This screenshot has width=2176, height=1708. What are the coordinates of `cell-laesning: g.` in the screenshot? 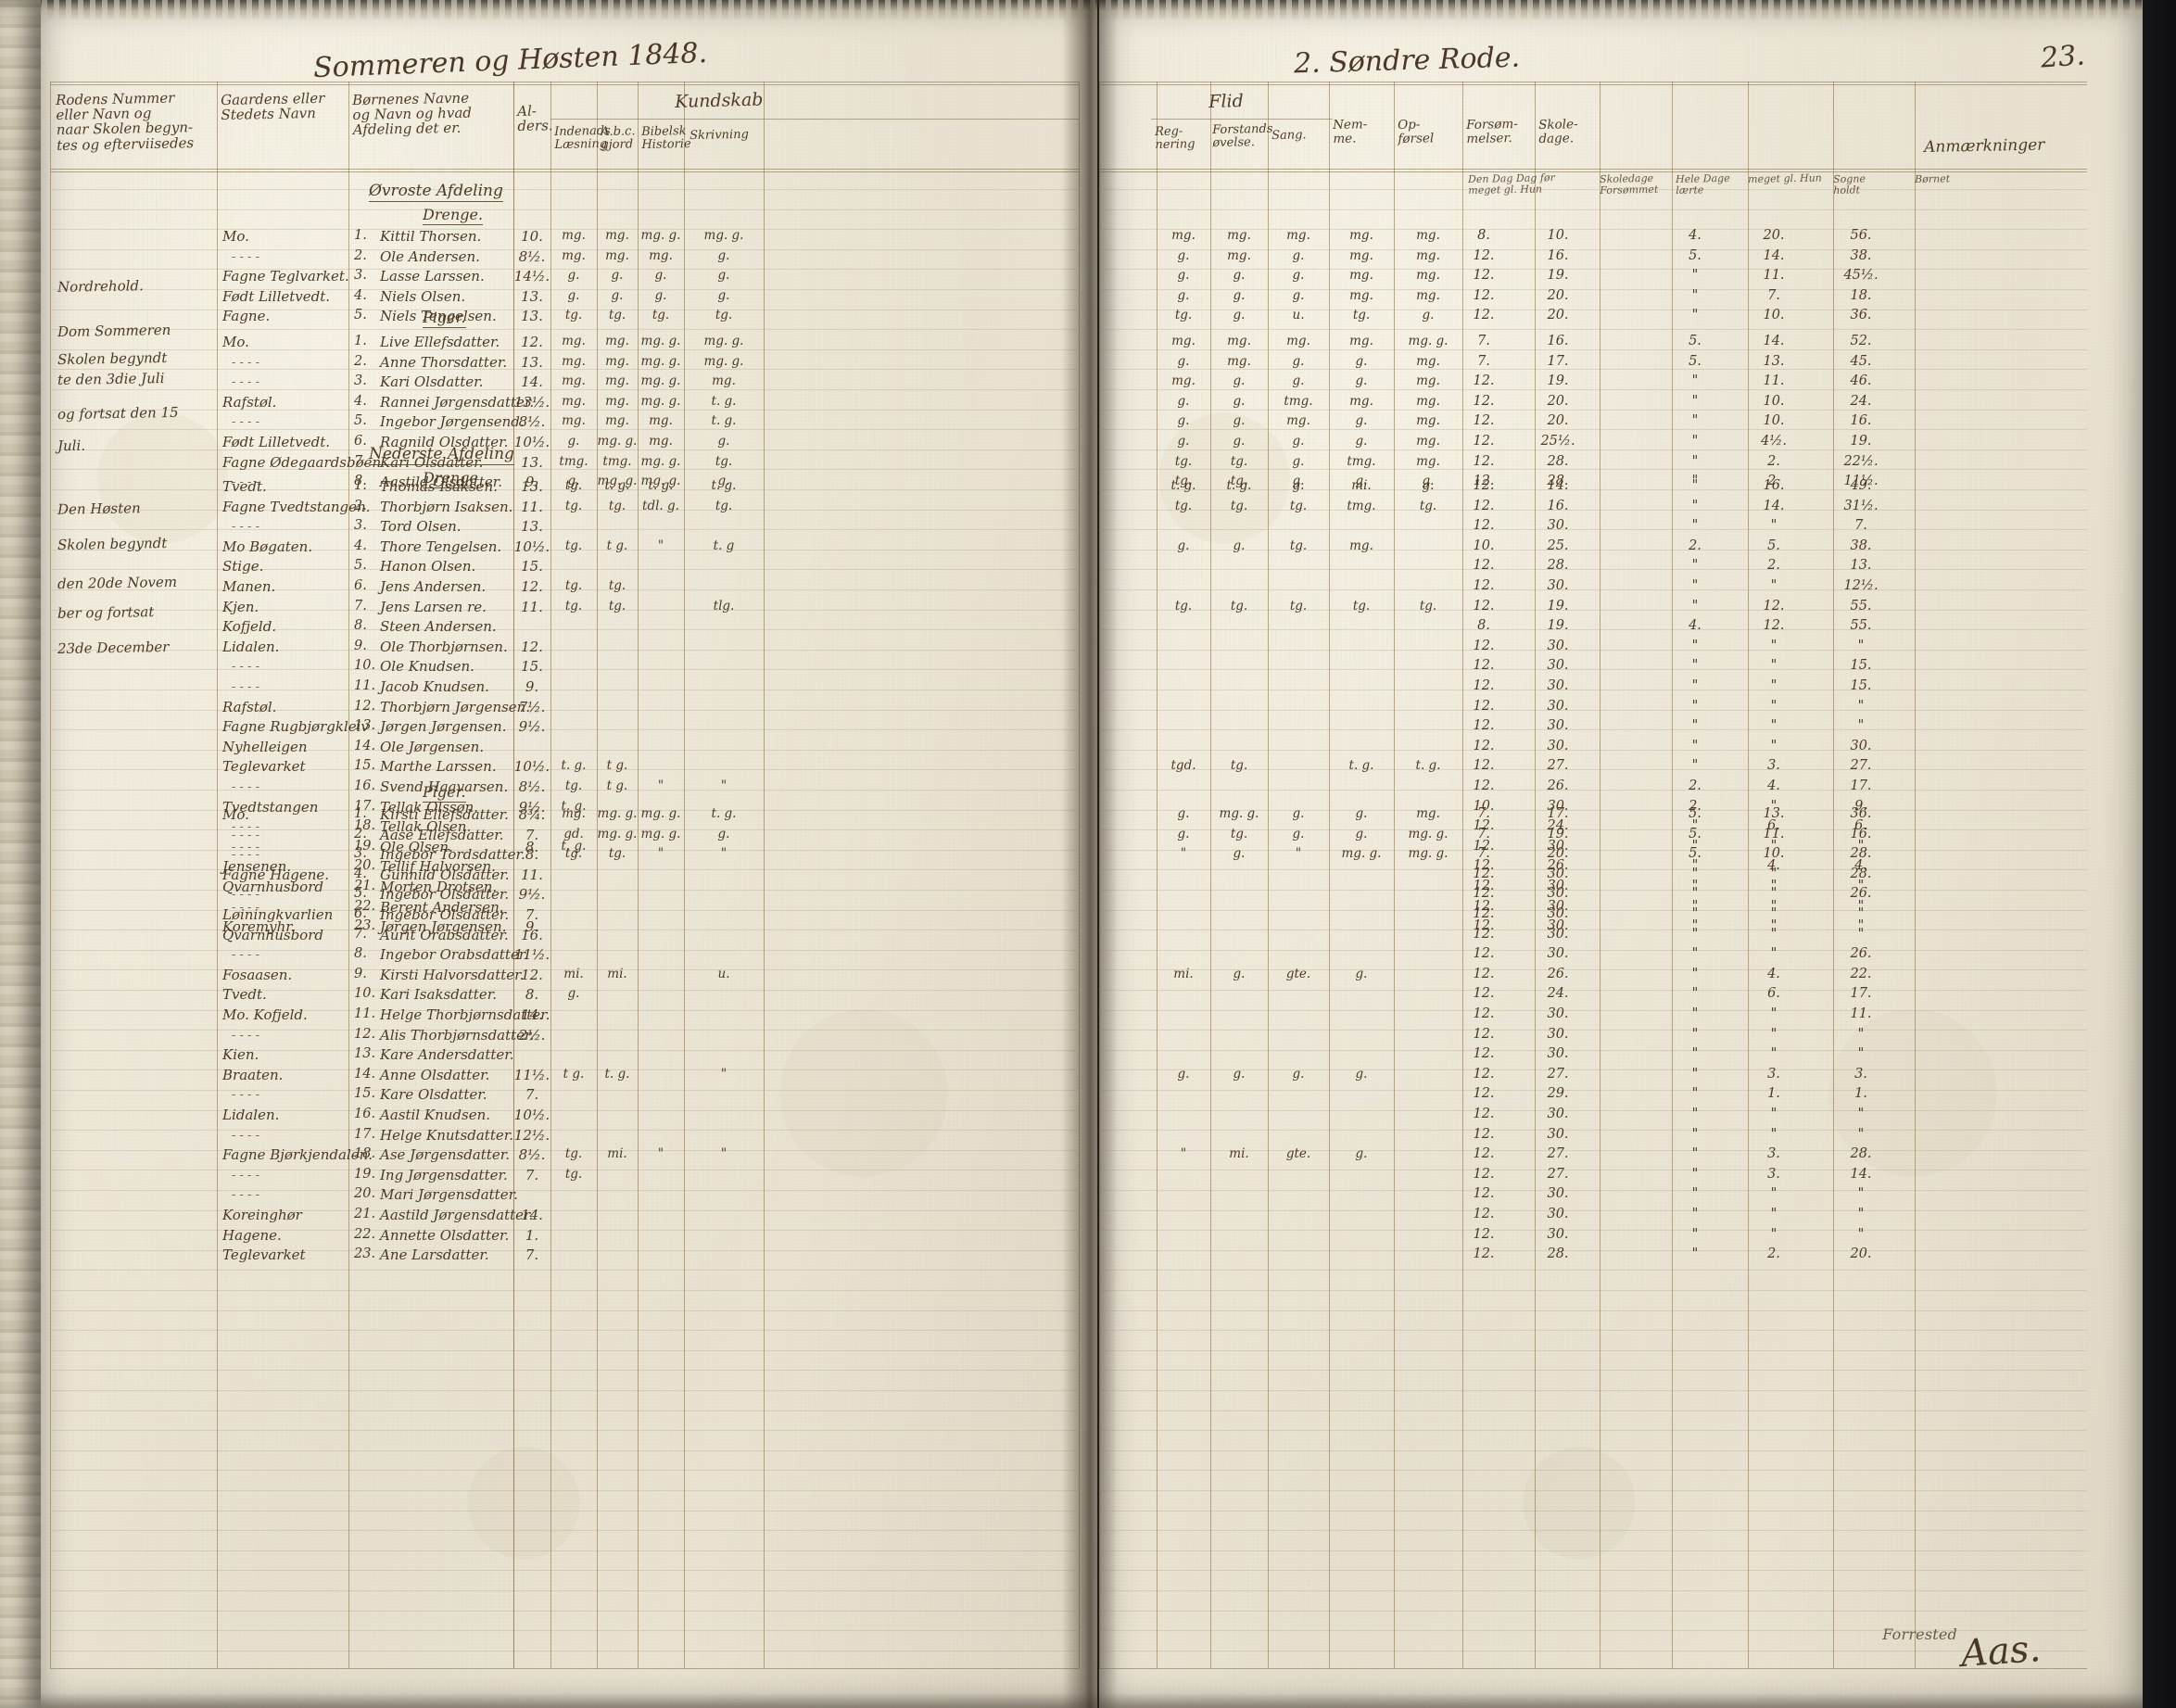 It's located at (574, 994).